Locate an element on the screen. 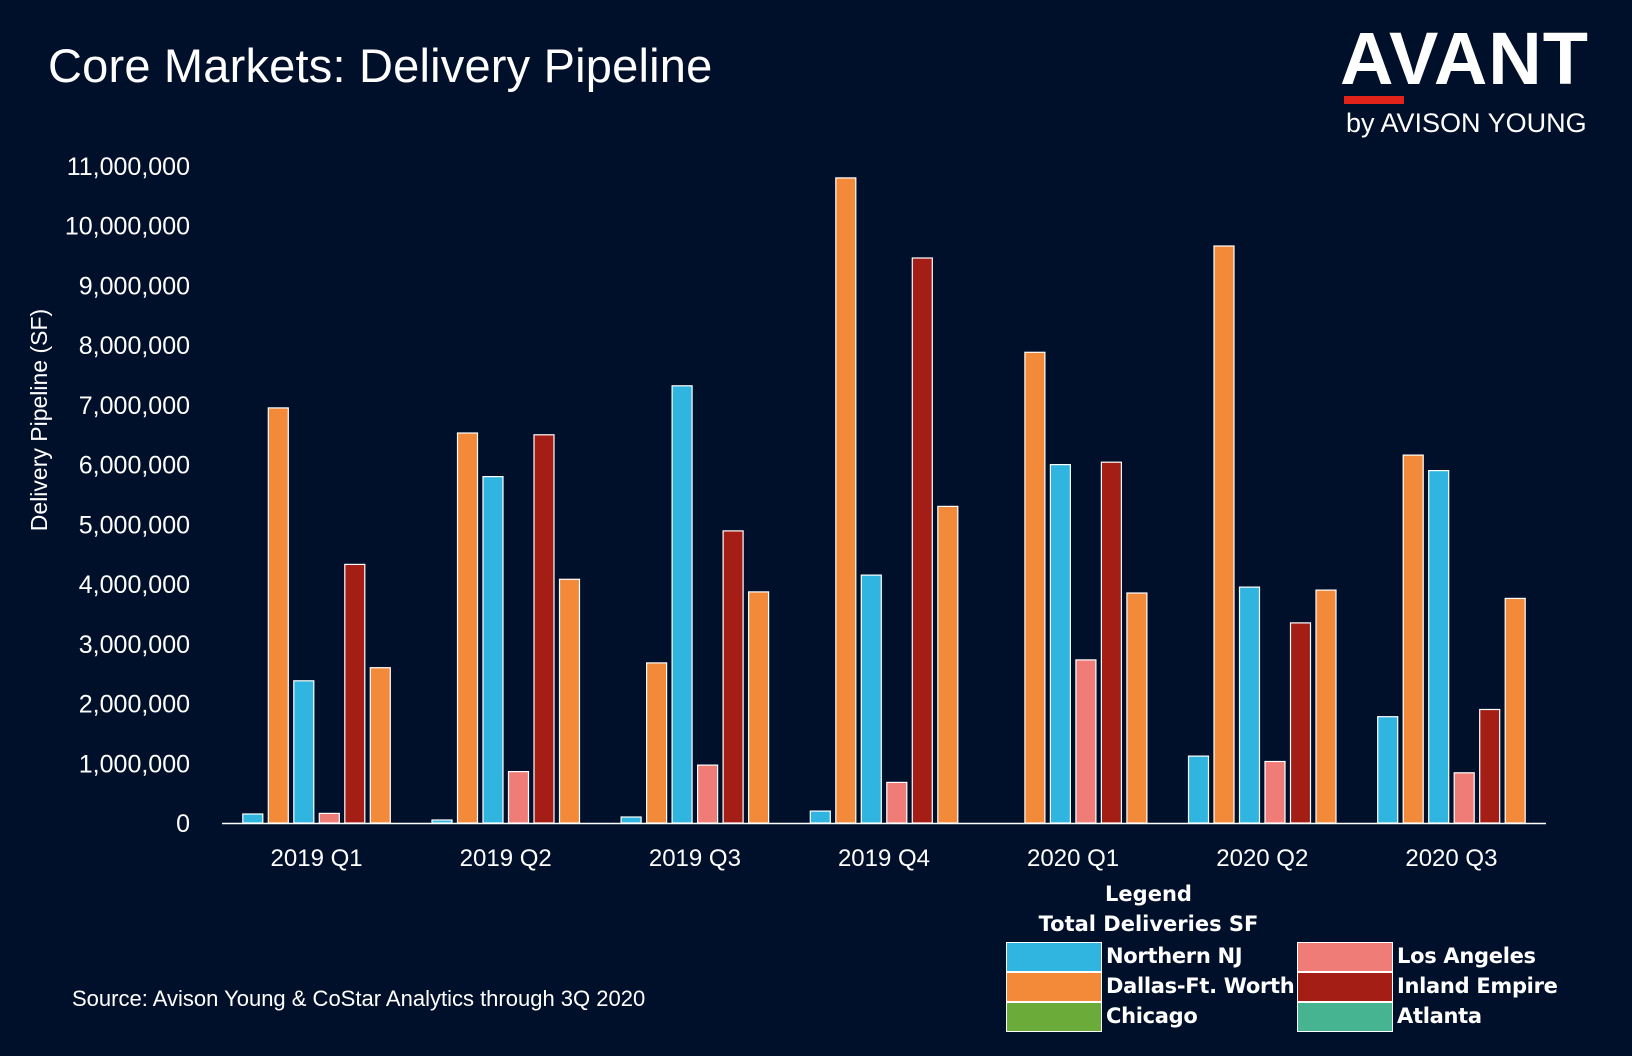  y-tick-label: 3,000,000 is located at coordinates (134, 645).